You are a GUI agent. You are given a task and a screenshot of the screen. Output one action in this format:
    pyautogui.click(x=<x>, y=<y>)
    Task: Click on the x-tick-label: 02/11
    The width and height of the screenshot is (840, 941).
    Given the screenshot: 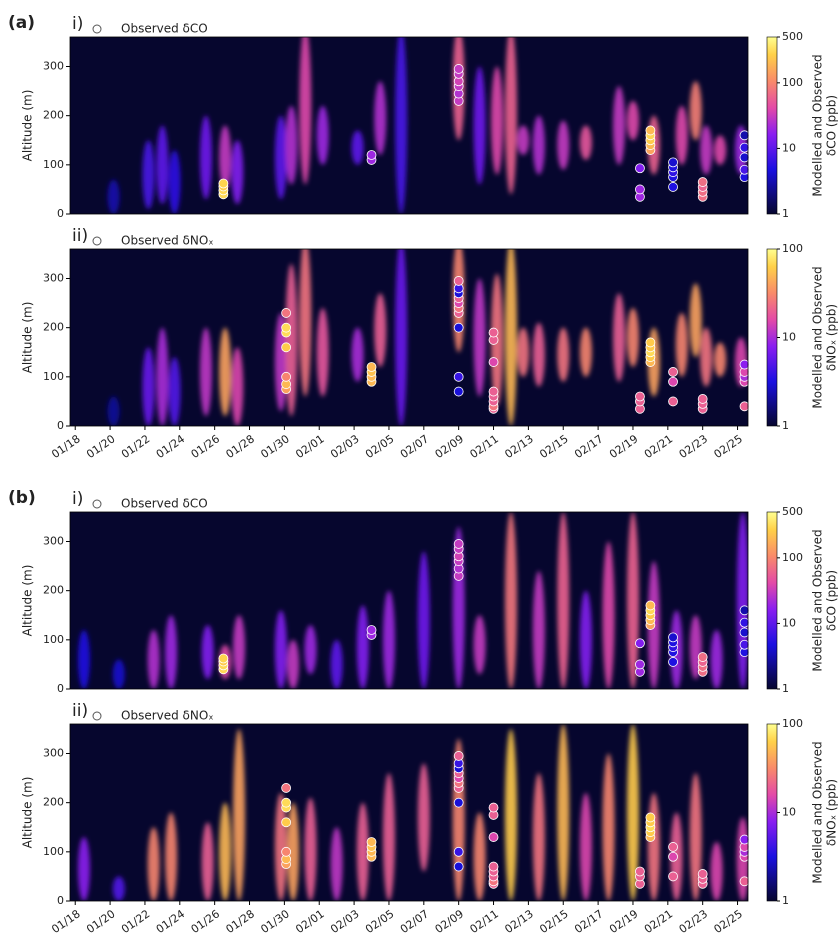 What is the action you would take?
    pyautogui.click(x=484, y=921)
    